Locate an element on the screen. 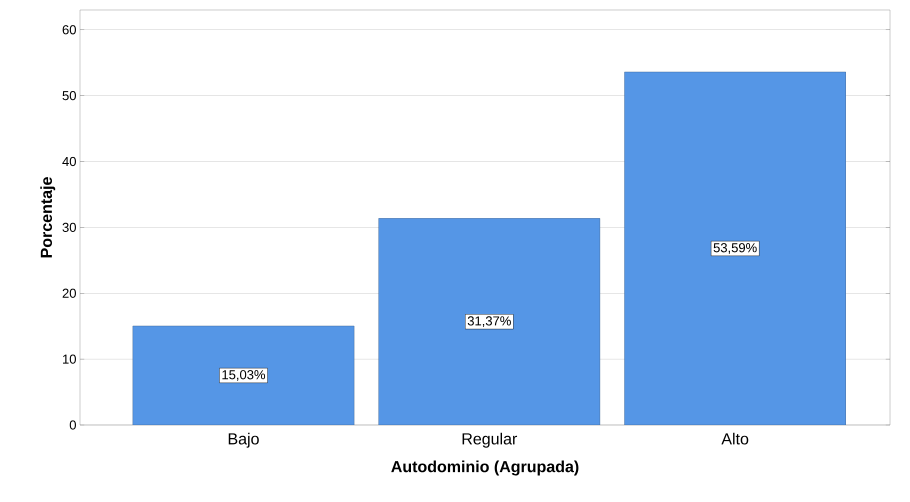 The image size is (910, 502). y-tick-label: 10 is located at coordinates (69, 359).